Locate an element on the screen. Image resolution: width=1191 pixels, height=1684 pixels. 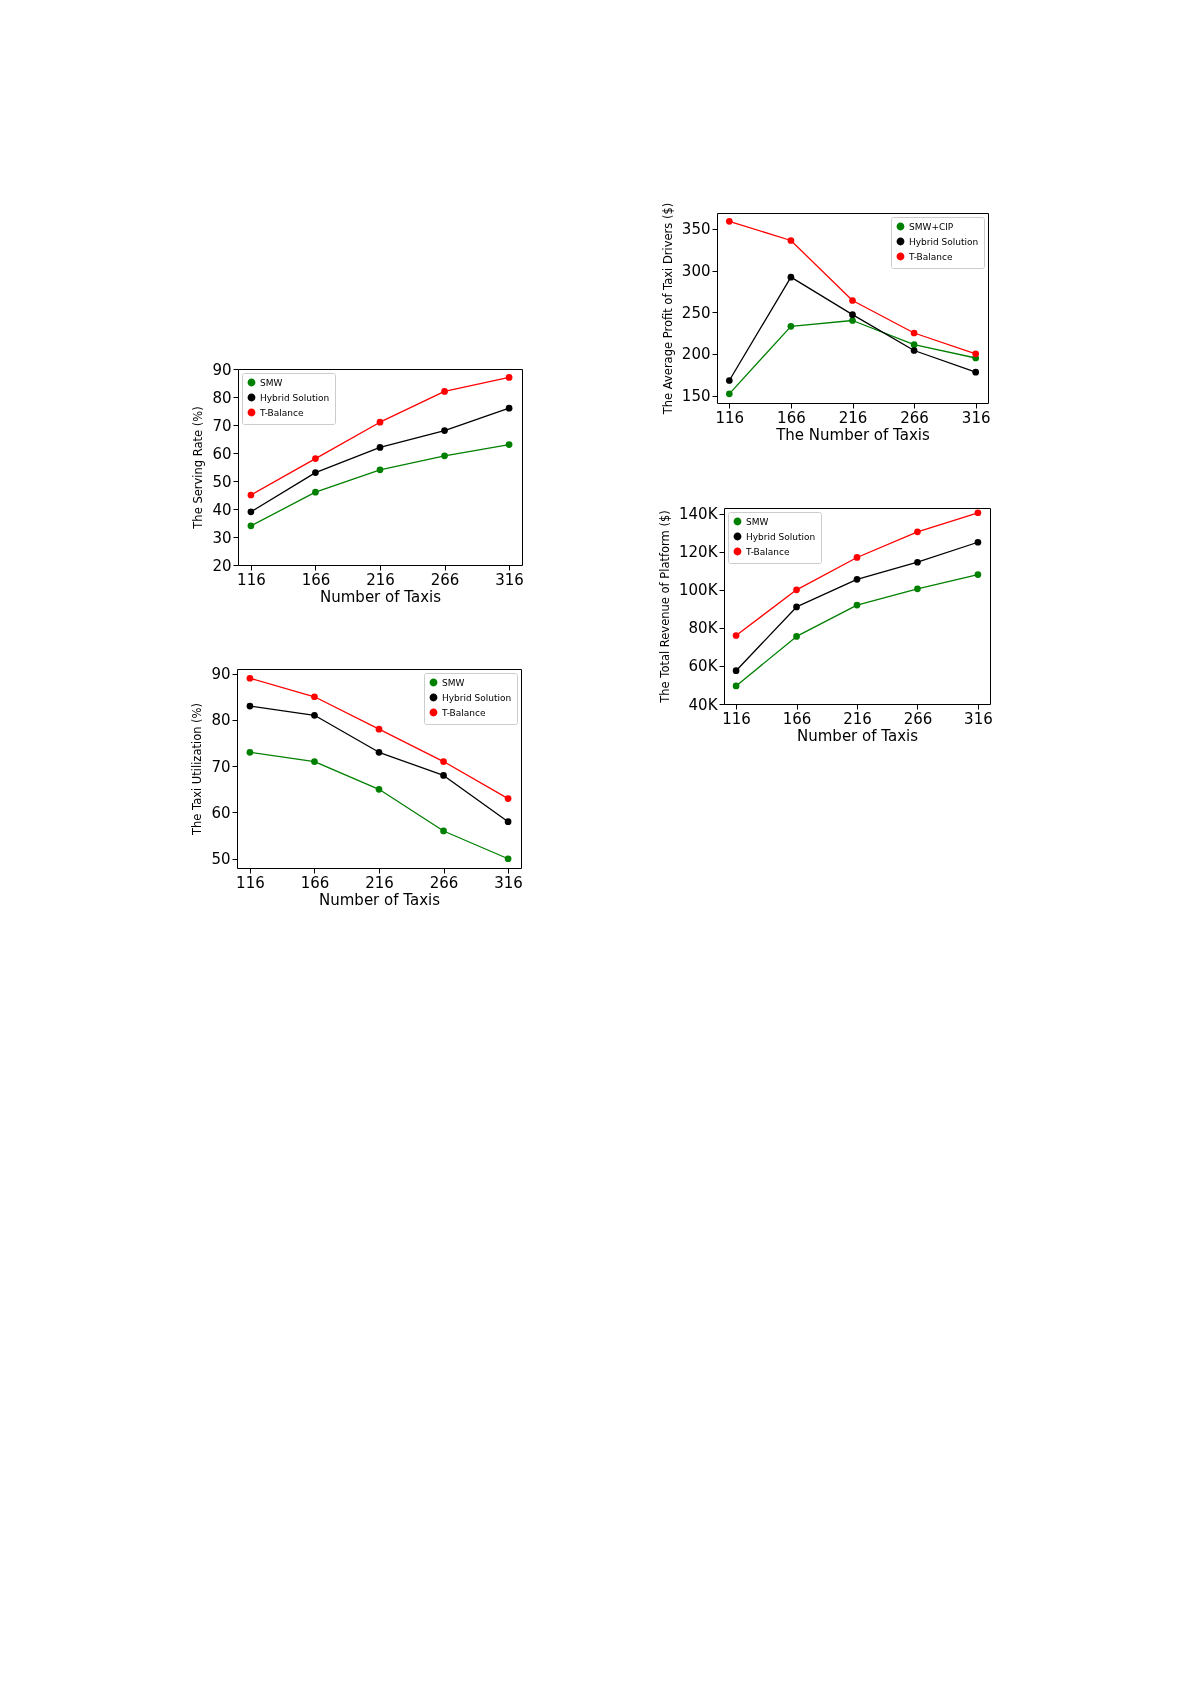
y-tick-label: 350 is located at coordinates (696, 229).